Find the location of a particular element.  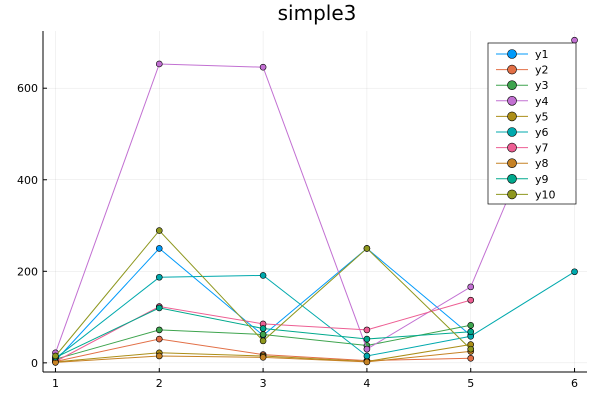

legend-box is located at coordinates (532, 123).